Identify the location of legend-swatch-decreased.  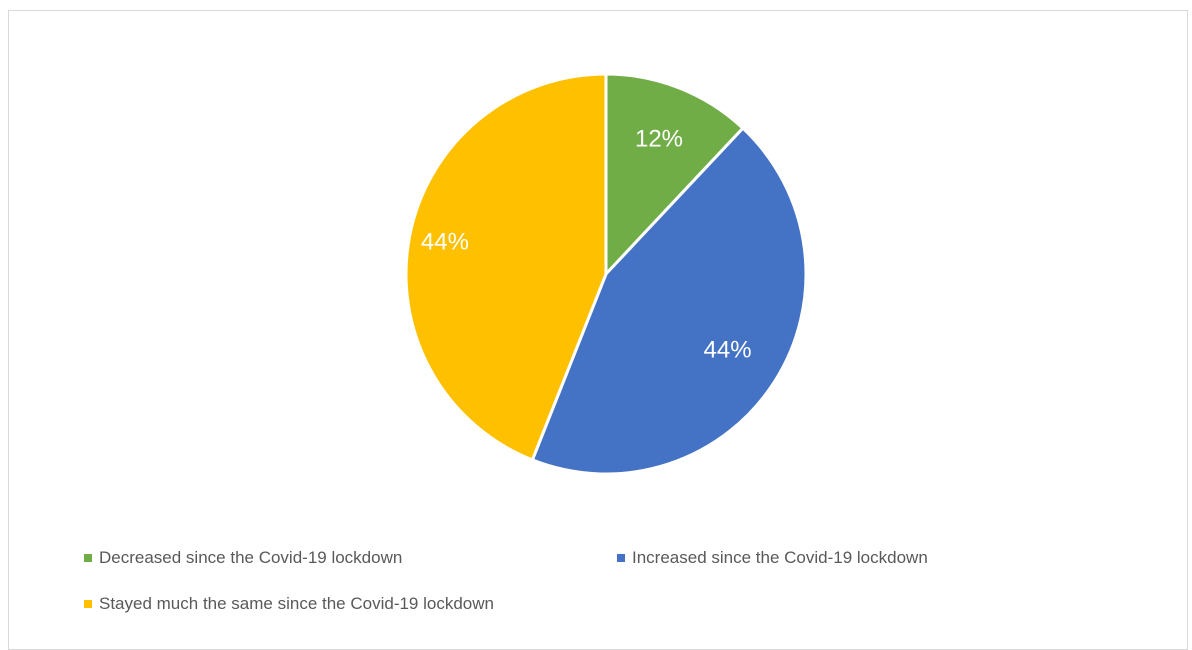
(88, 558).